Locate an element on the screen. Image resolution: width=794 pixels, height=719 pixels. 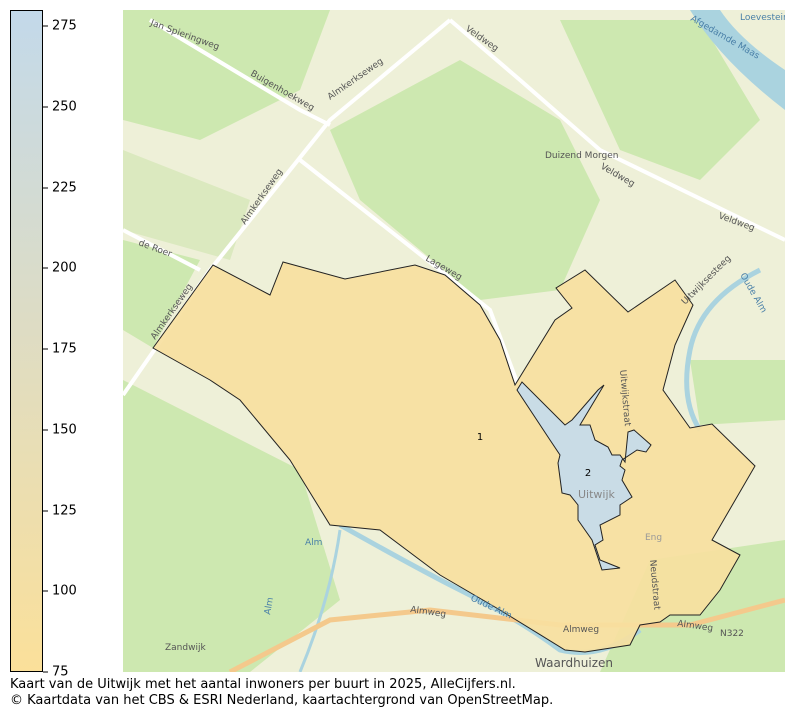
place-label: Uitwijk is located at coordinates (597, 494).